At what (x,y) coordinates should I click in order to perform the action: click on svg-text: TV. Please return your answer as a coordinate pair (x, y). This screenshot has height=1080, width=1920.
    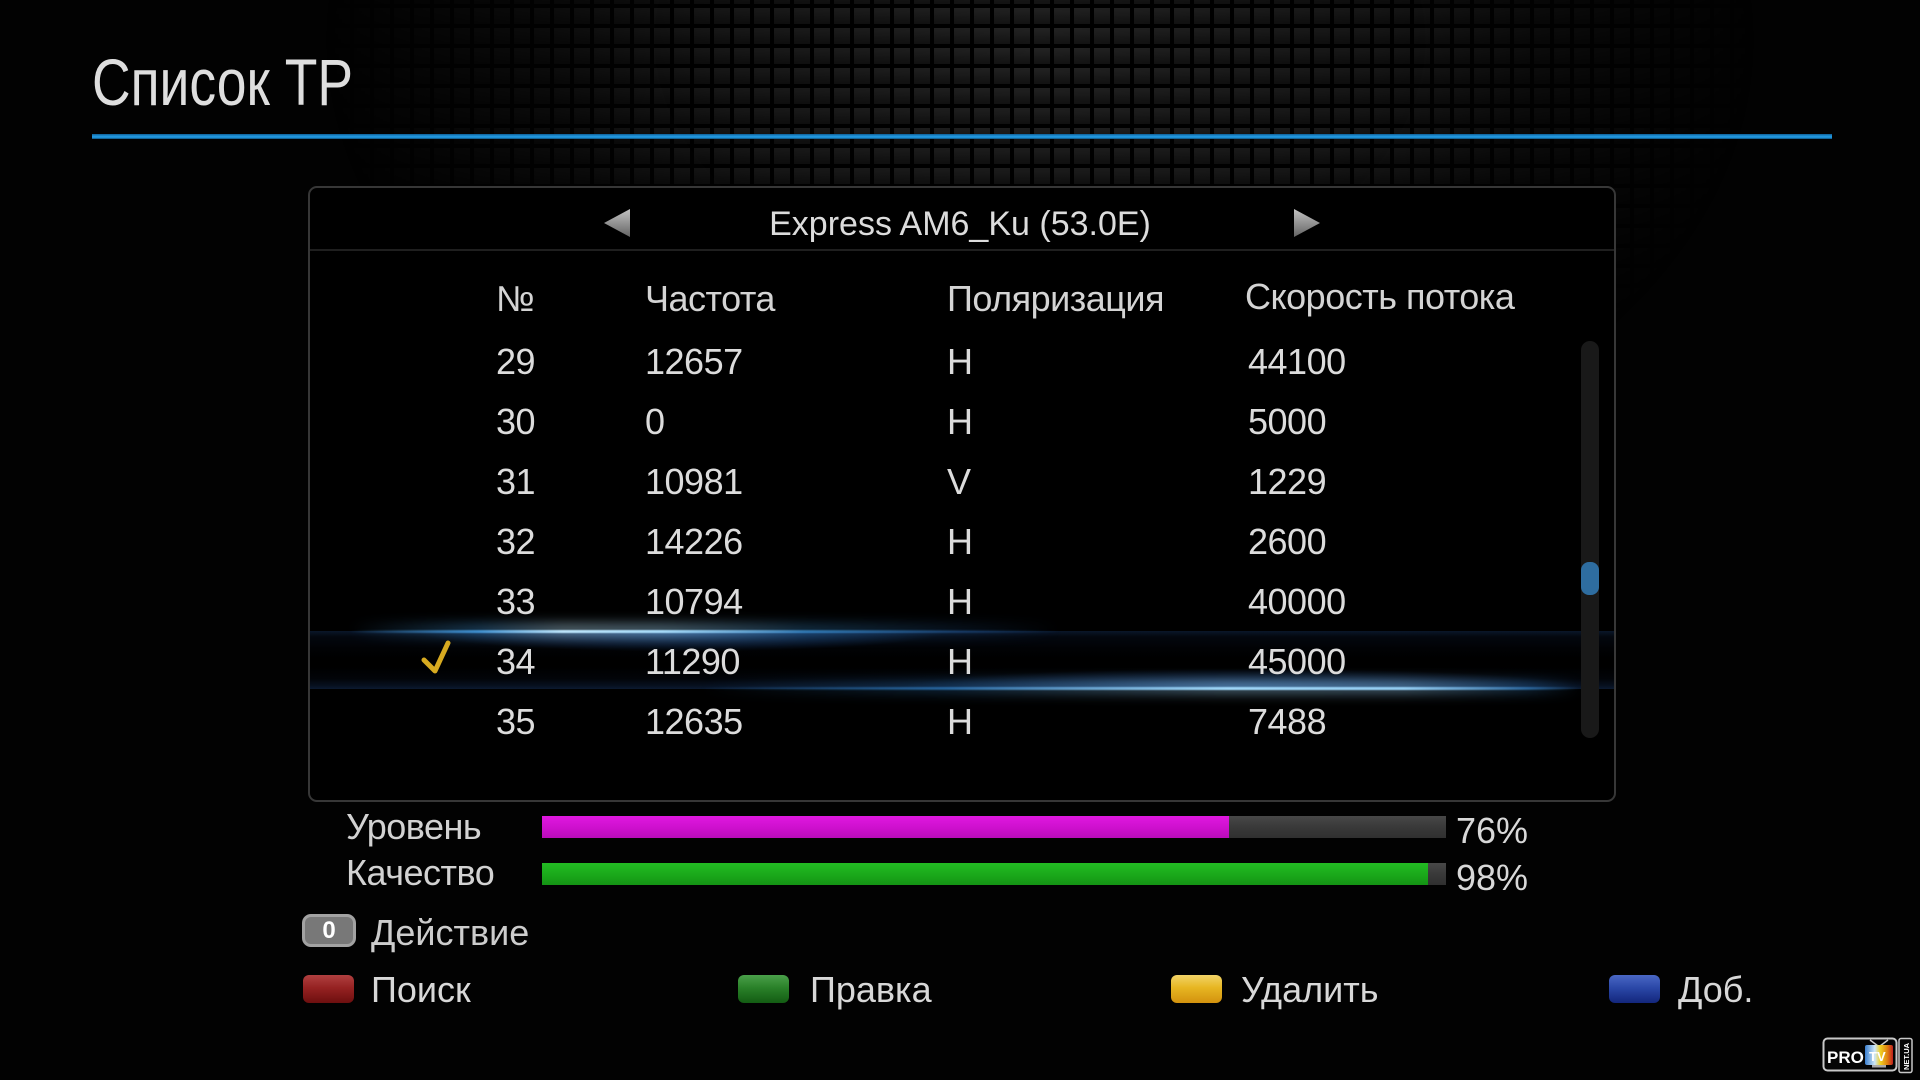
    Looking at the image, I should click on (1877, 1056).